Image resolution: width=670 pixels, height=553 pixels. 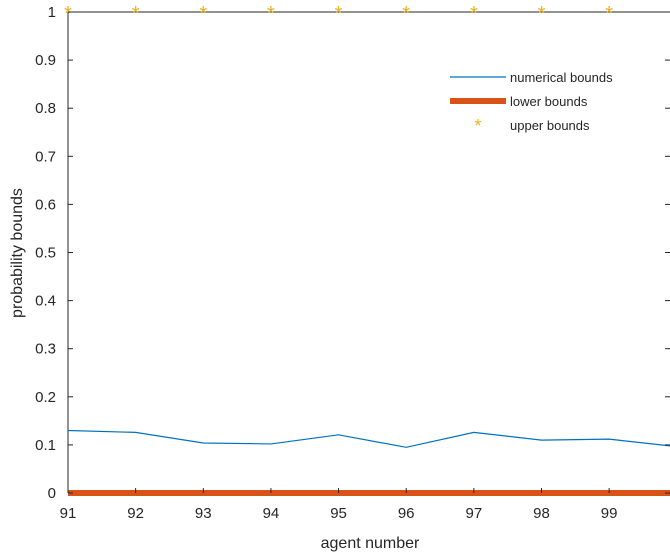 I want to click on legend-label-lower-bounds: lower bounds, so click(x=549, y=101).